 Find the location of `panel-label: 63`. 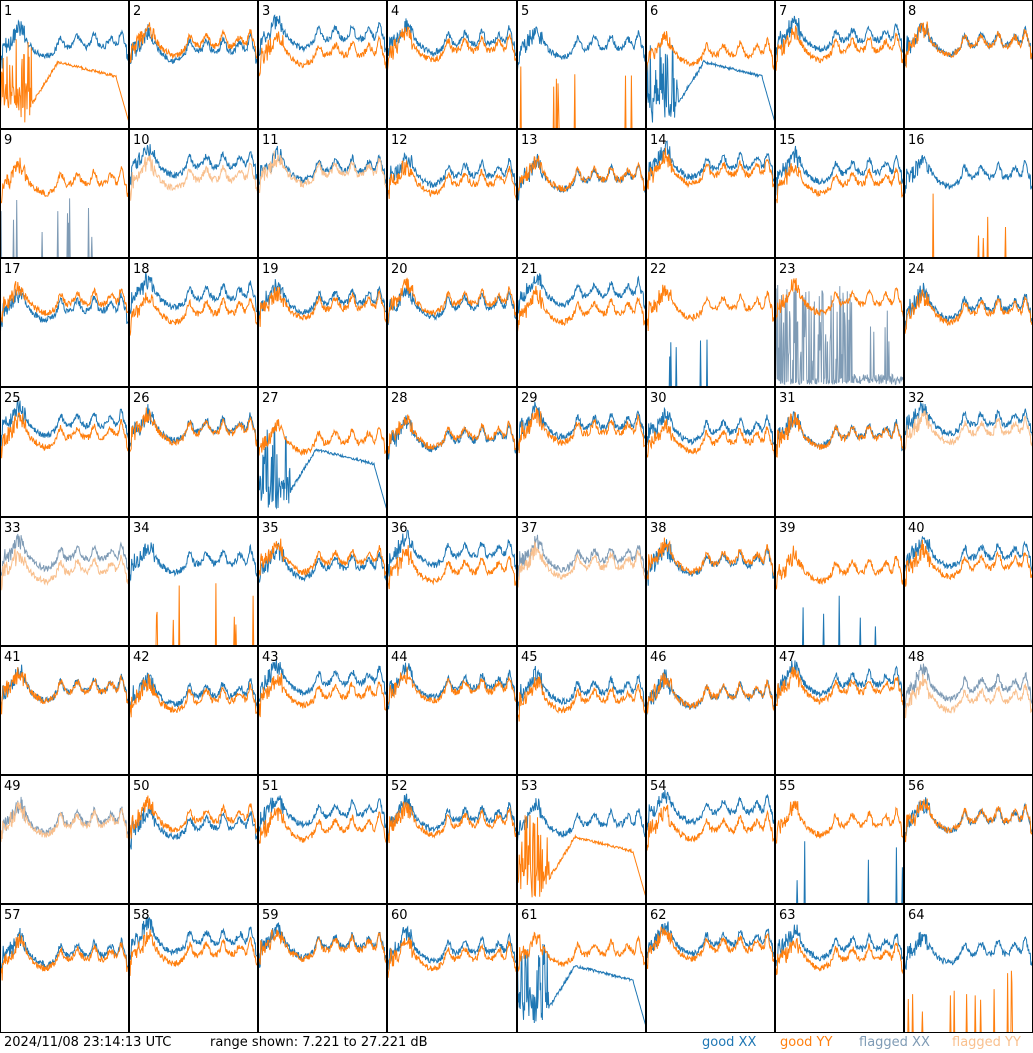

panel-label: 63 is located at coordinates (787, 915).